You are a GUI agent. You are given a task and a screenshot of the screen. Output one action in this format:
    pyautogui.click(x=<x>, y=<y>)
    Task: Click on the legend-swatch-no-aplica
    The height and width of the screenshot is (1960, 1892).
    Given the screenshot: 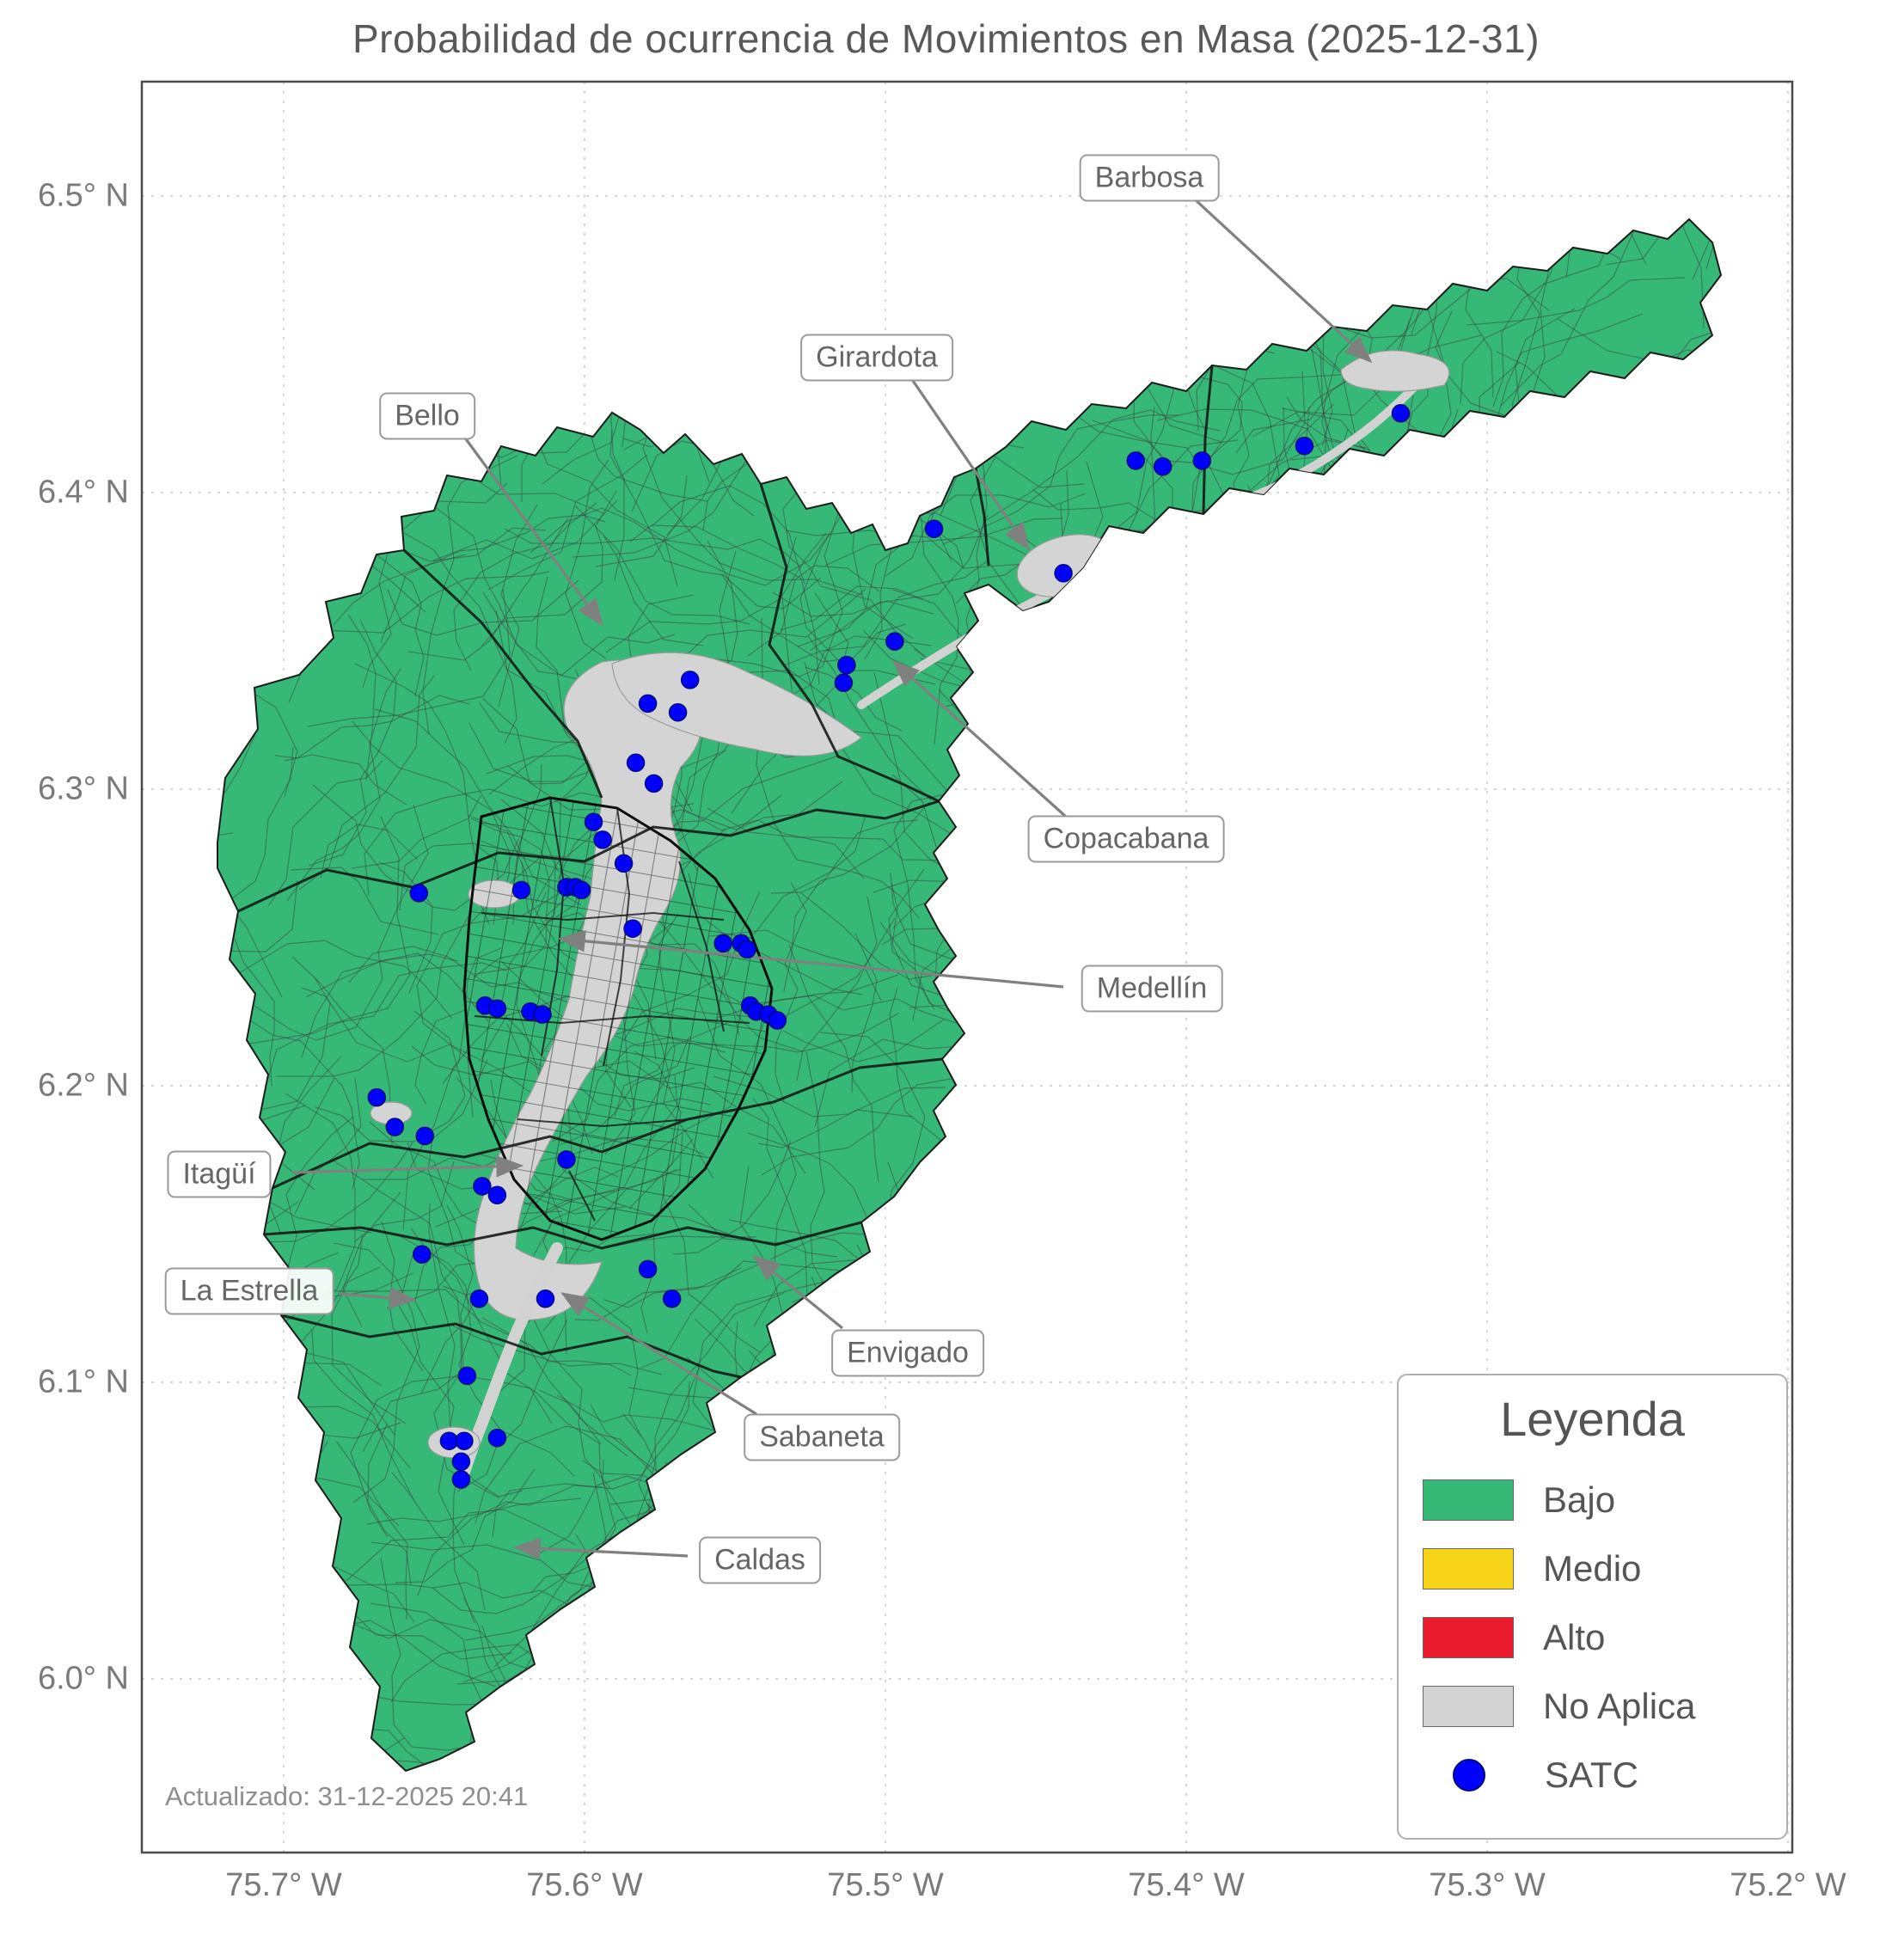 What is the action you would take?
    pyautogui.click(x=1468, y=1706)
    